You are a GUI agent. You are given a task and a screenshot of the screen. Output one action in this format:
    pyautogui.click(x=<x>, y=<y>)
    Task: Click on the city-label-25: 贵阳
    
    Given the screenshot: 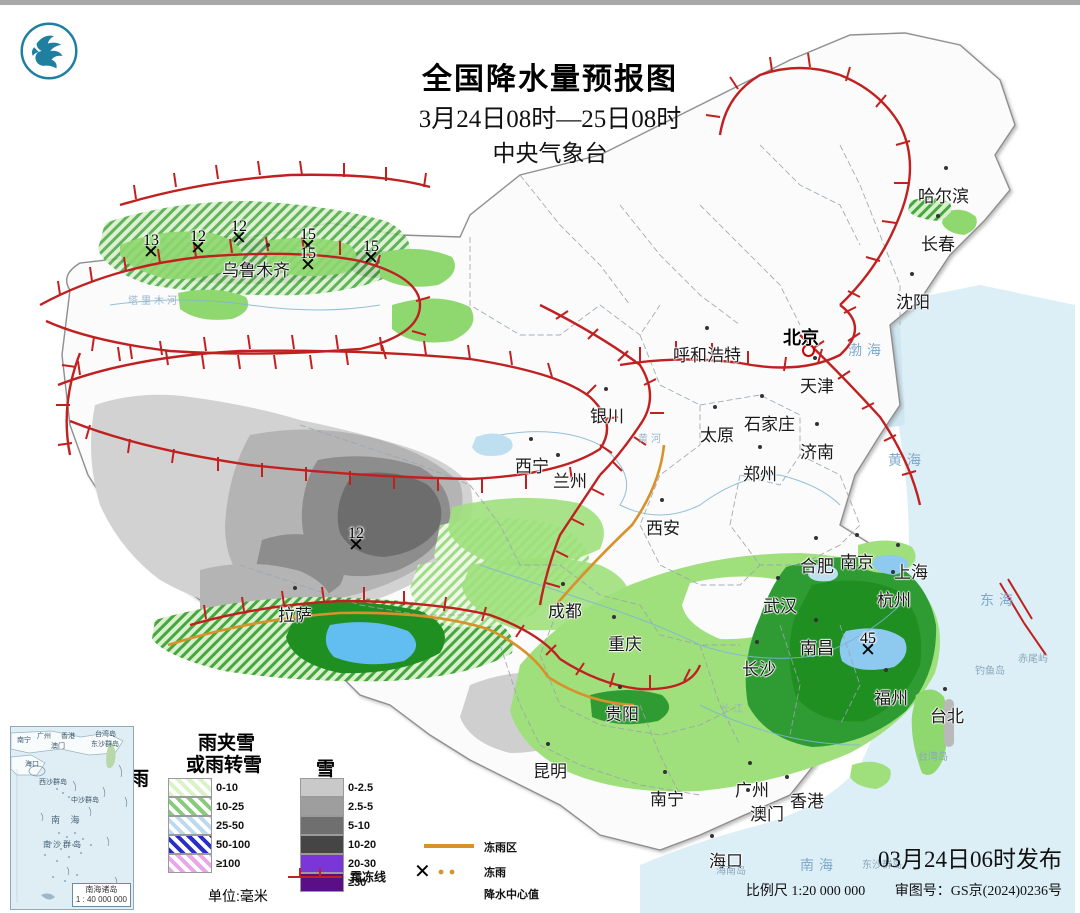 What is the action you would take?
    pyautogui.click(x=622, y=714)
    